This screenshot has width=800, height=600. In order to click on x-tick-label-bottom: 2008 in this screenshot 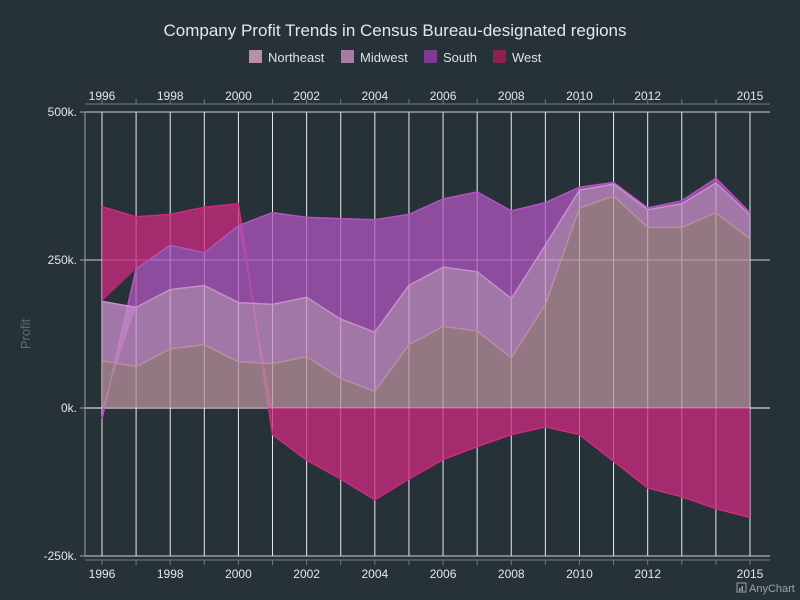, I will do `click(511, 574)`.